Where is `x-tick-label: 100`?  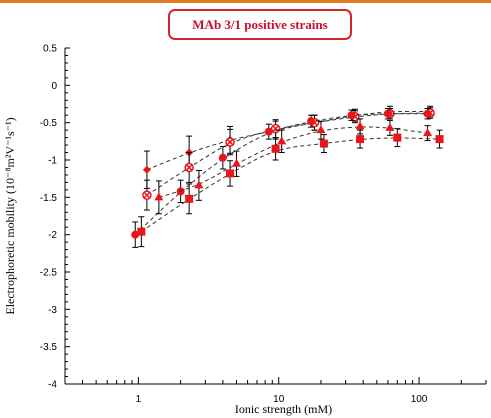 x-tick-label: 100 is located at coordinates (419, 399).